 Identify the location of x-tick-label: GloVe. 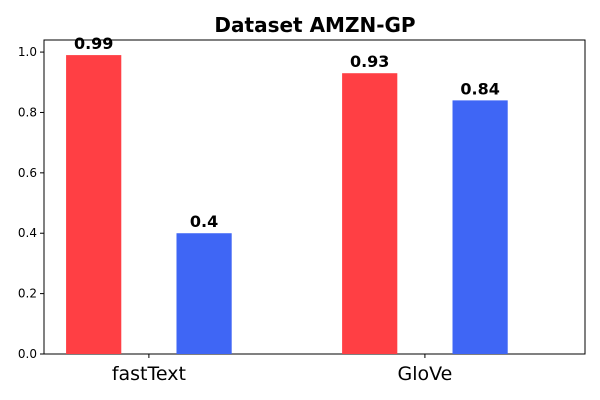
(424, 374).